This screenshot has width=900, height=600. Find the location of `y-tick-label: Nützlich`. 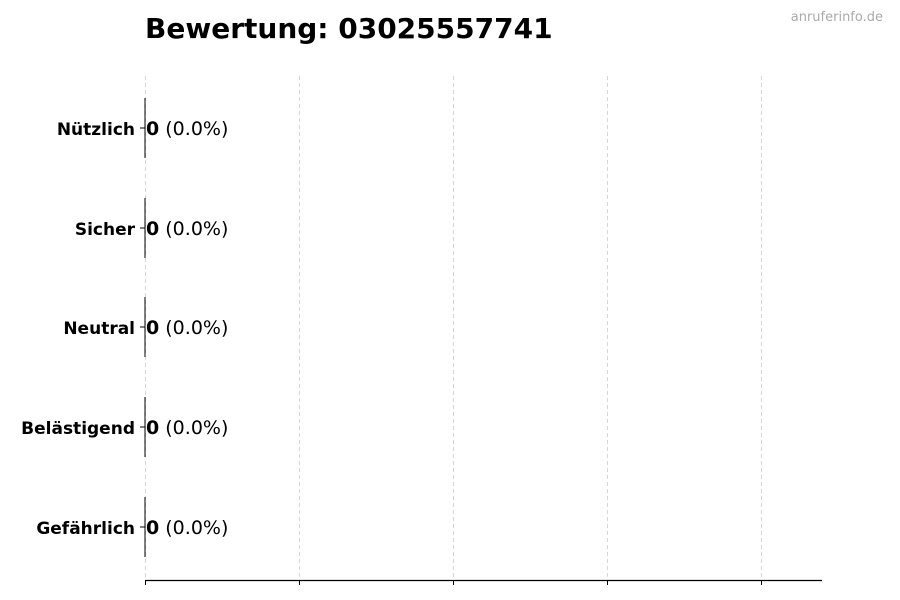

y-tick-label: Nützlich is located at coordinates (96, 130).